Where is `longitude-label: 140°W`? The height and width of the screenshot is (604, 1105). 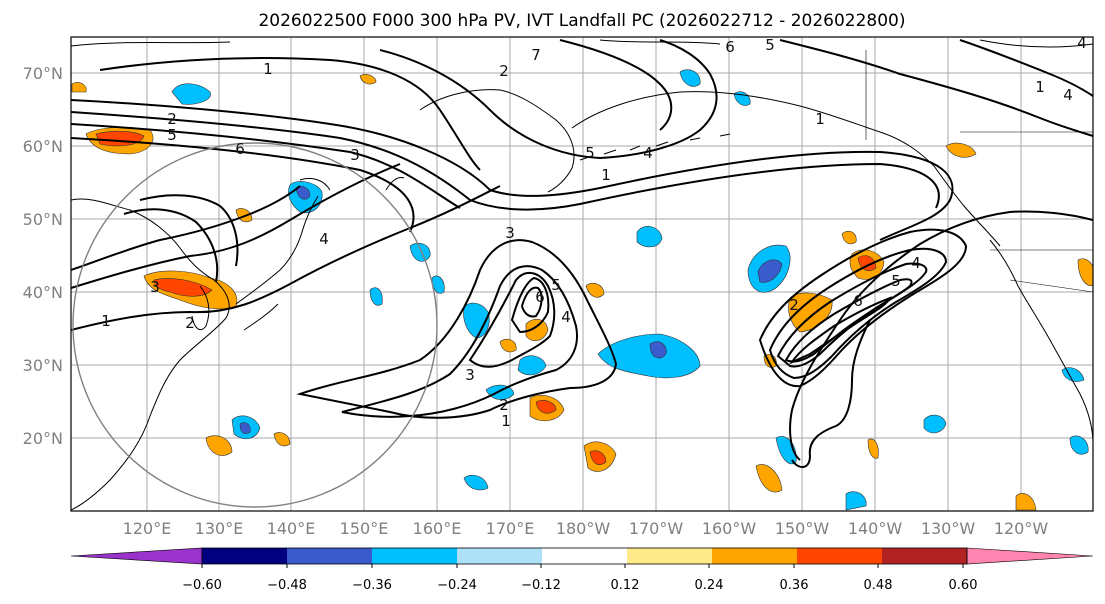
longitude-label: 140°W is located at coordinates (875, 528).